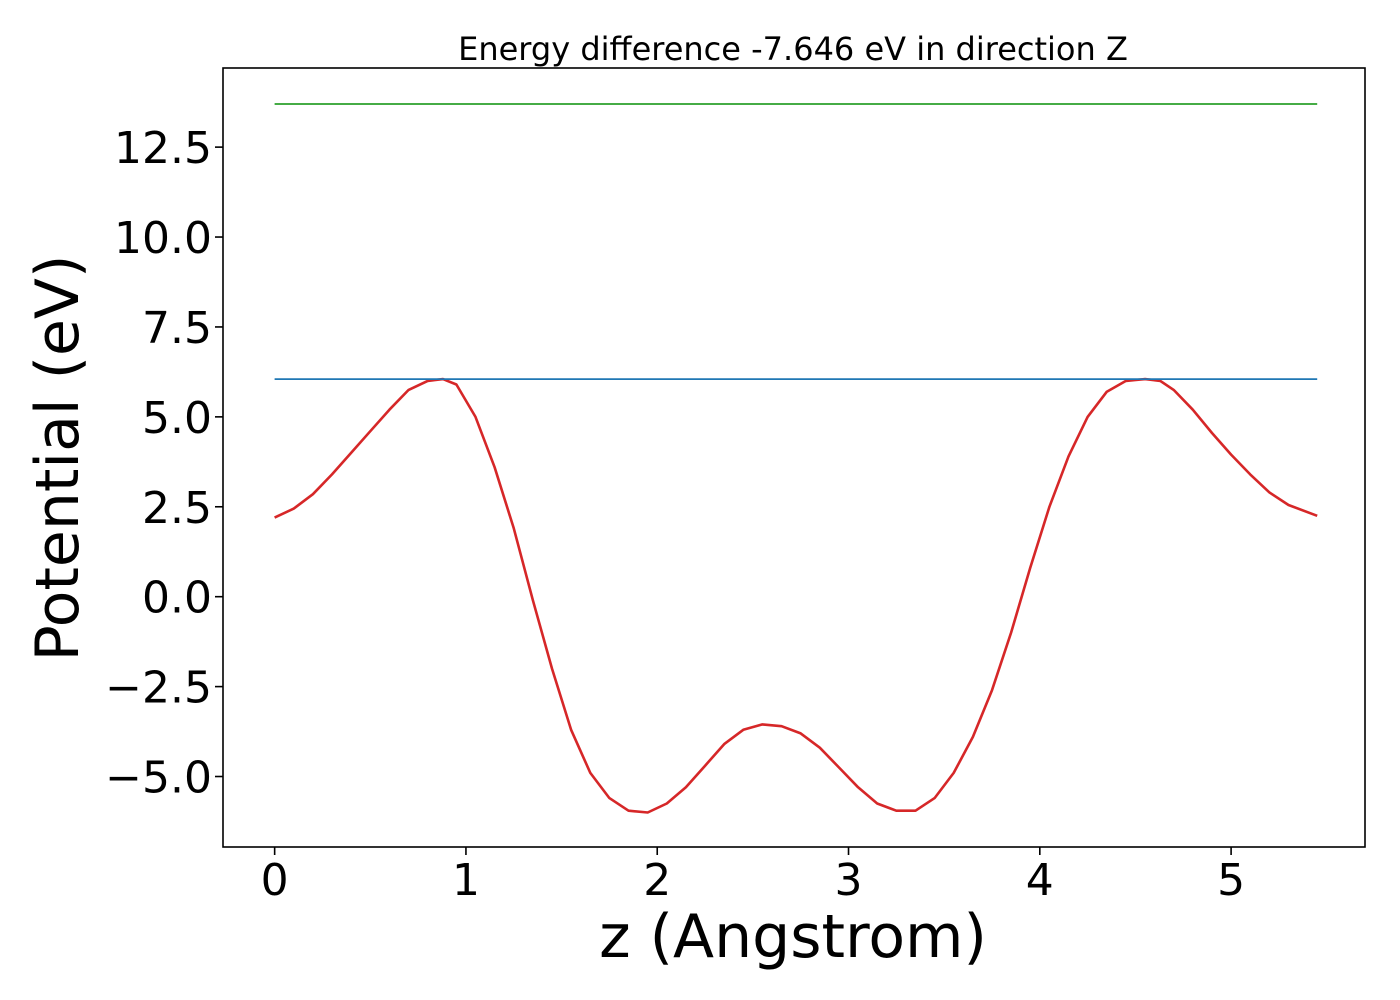  What do you see at coordinates (849, 880) in the screenshot?
I see `x-tick-label: 3` at bounding box center [849, 880].